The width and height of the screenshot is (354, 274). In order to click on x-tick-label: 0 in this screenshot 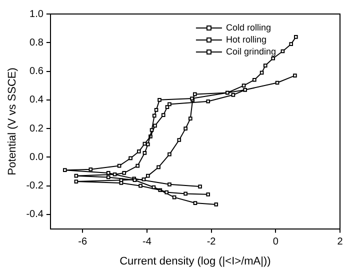, I will do `click(275, 242)`.